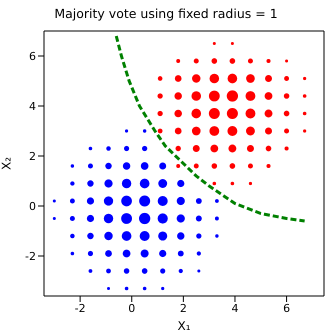 The image size is (332, 336). What do you see at coordinates (32, 156) in the screenshot?
I see `y-tick-label: 2` at bounding box center [32, 156].